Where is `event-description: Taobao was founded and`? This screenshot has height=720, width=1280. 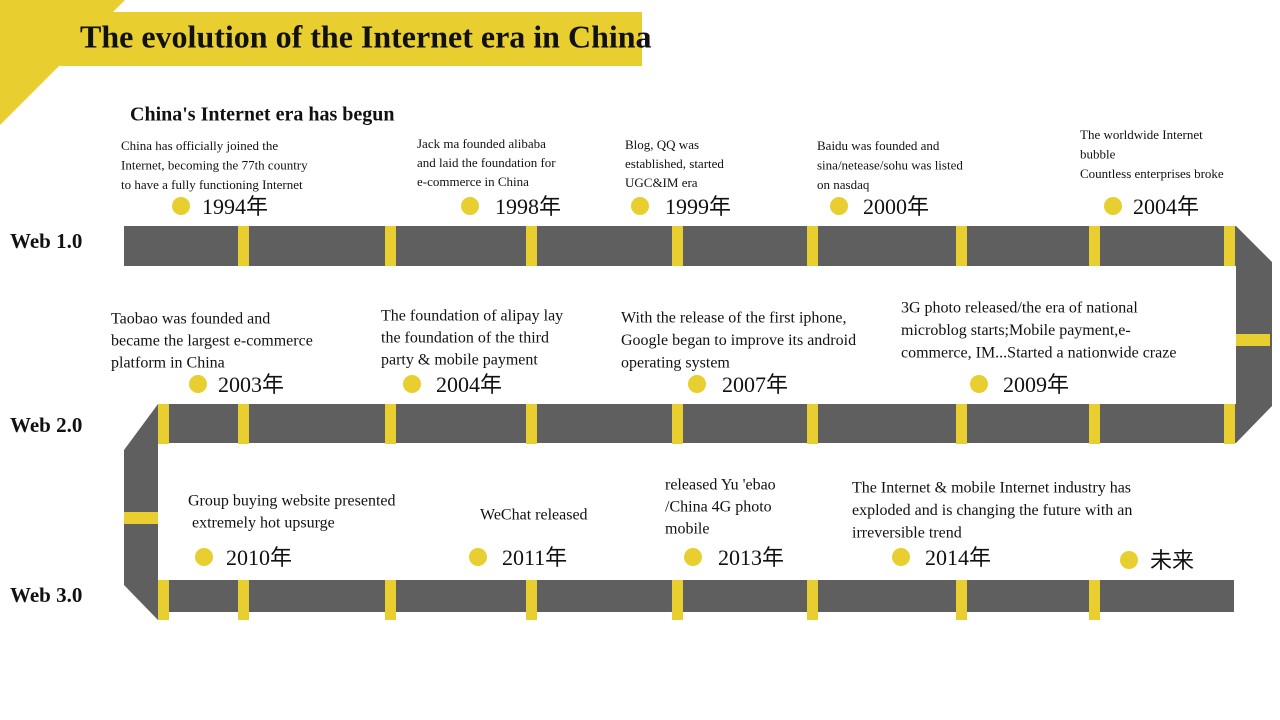
event-description: Taobao was founded and is located at coordinates (190, 319).